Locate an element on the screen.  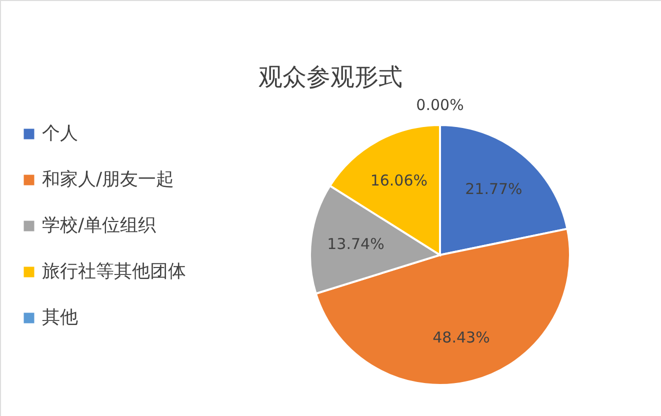
data-label: 21.77% is located at coordinates (493, 189).